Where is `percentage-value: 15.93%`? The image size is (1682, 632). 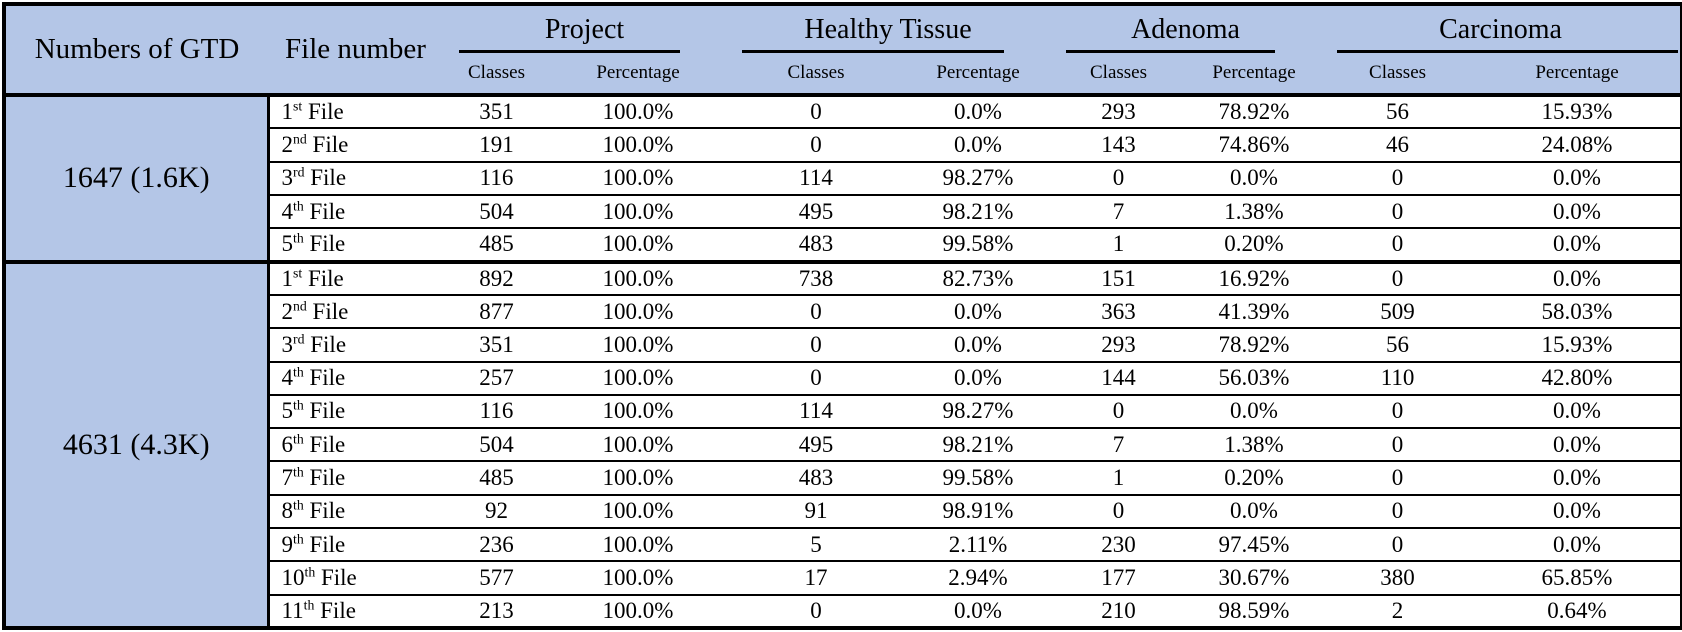
percentage-value: 15.93% is located at coordinates (1578, 345).